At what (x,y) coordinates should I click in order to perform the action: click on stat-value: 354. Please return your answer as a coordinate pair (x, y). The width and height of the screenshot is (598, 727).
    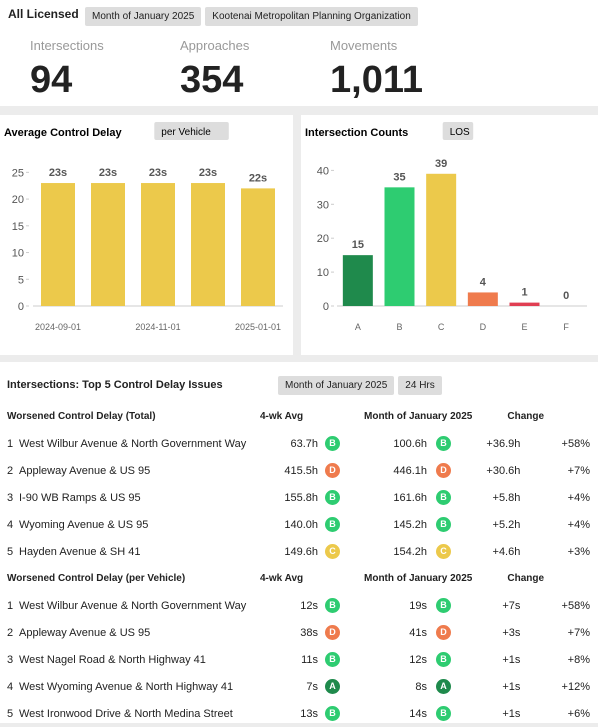
    Looking at the image, I should click on (212, 80).